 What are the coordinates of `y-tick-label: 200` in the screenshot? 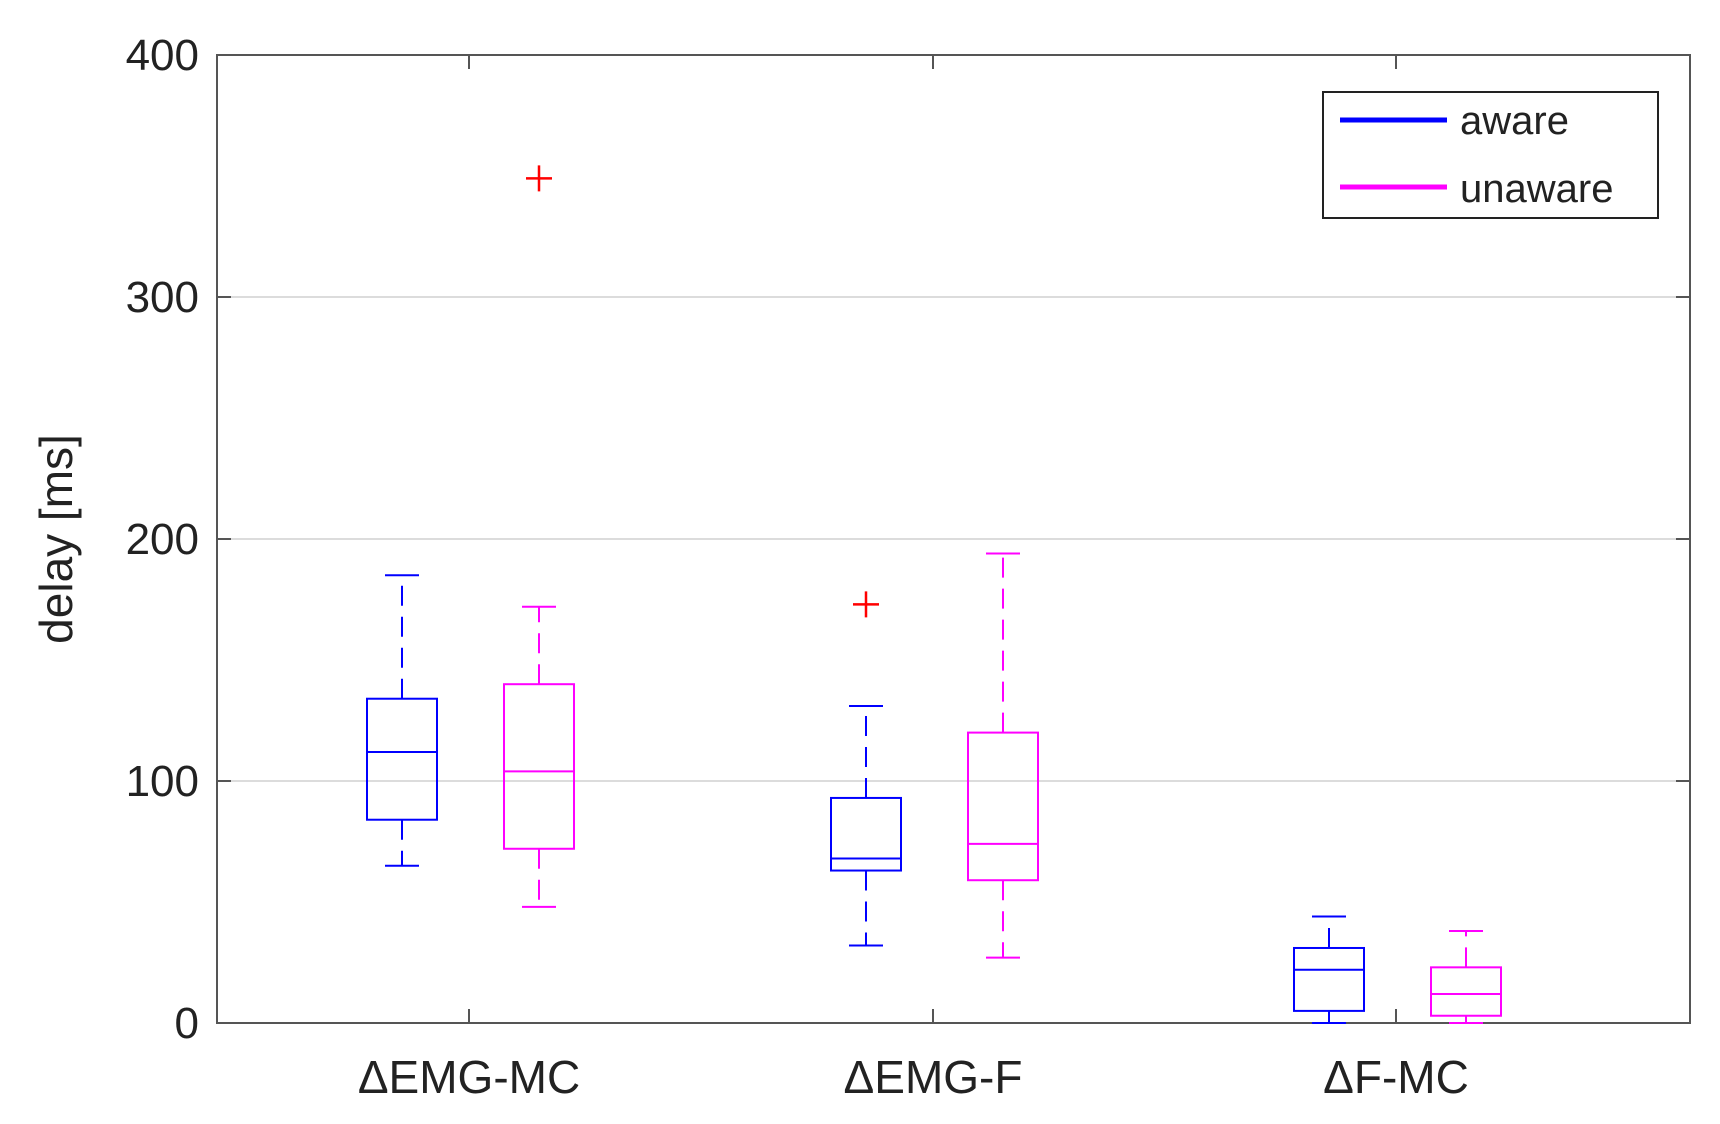 It's located at (162, 539).